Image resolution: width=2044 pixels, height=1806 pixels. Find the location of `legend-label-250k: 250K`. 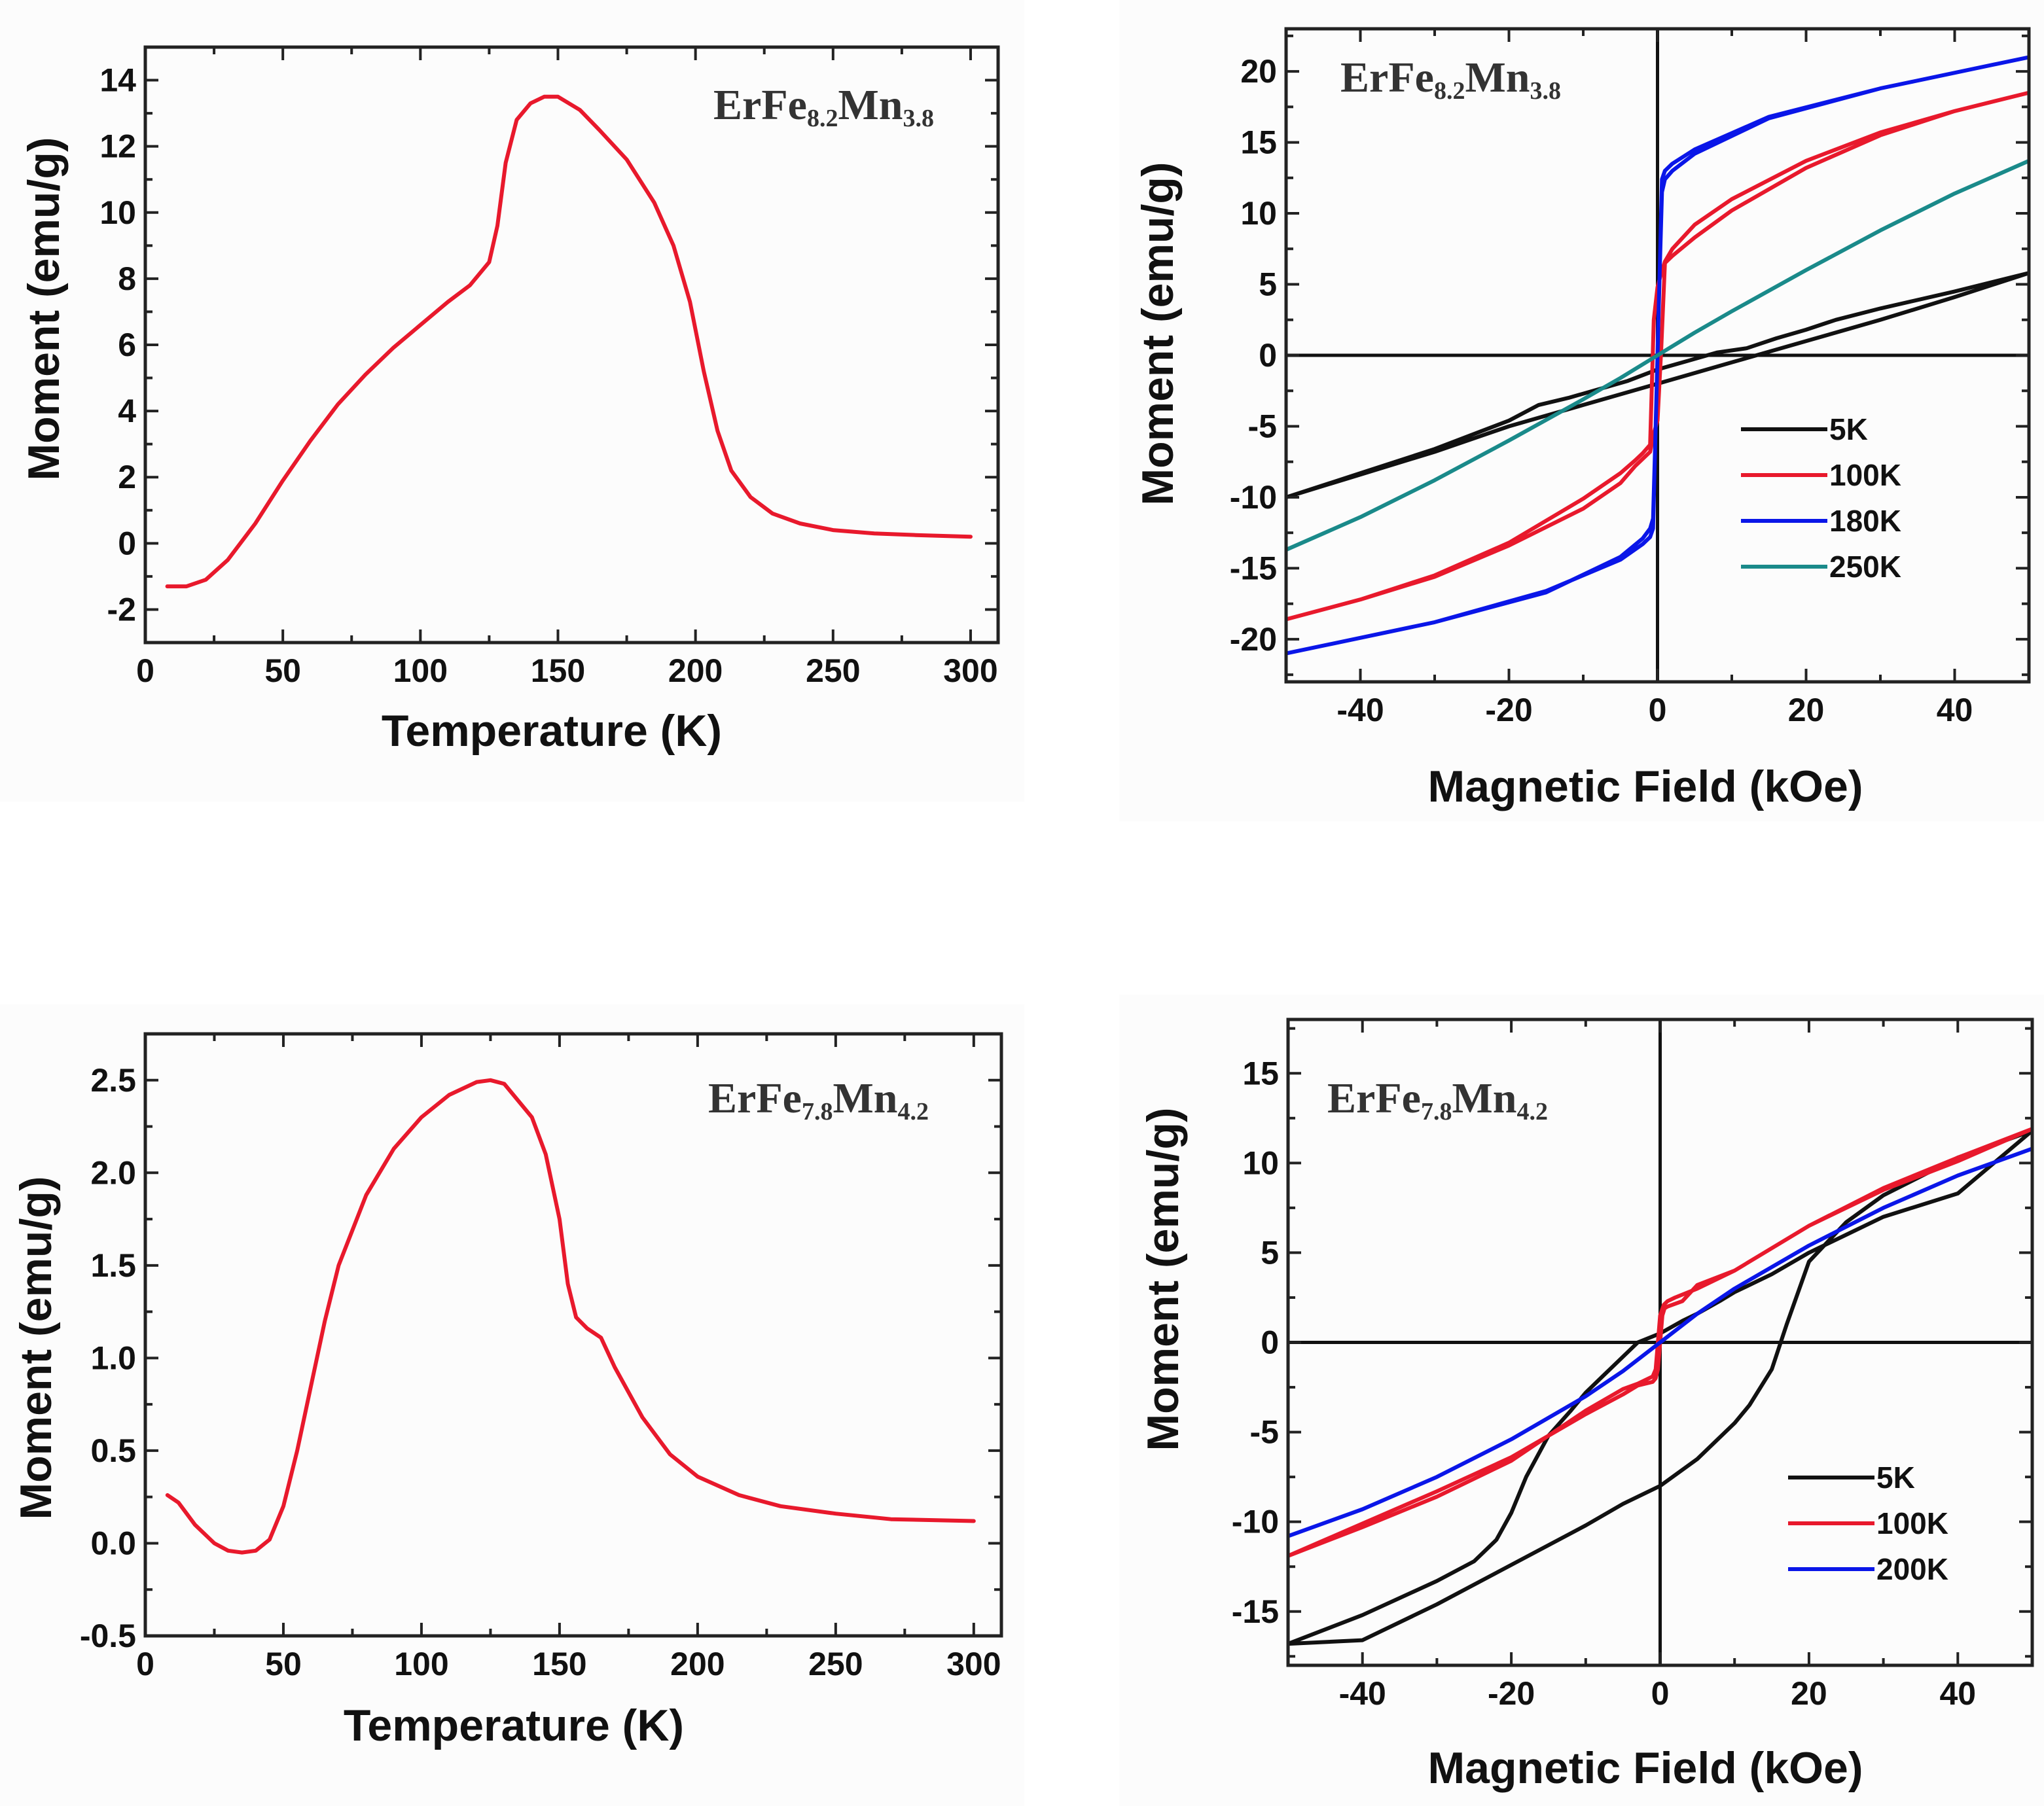

legend-label-250k: 250K is located at coordinates (1865, 567).